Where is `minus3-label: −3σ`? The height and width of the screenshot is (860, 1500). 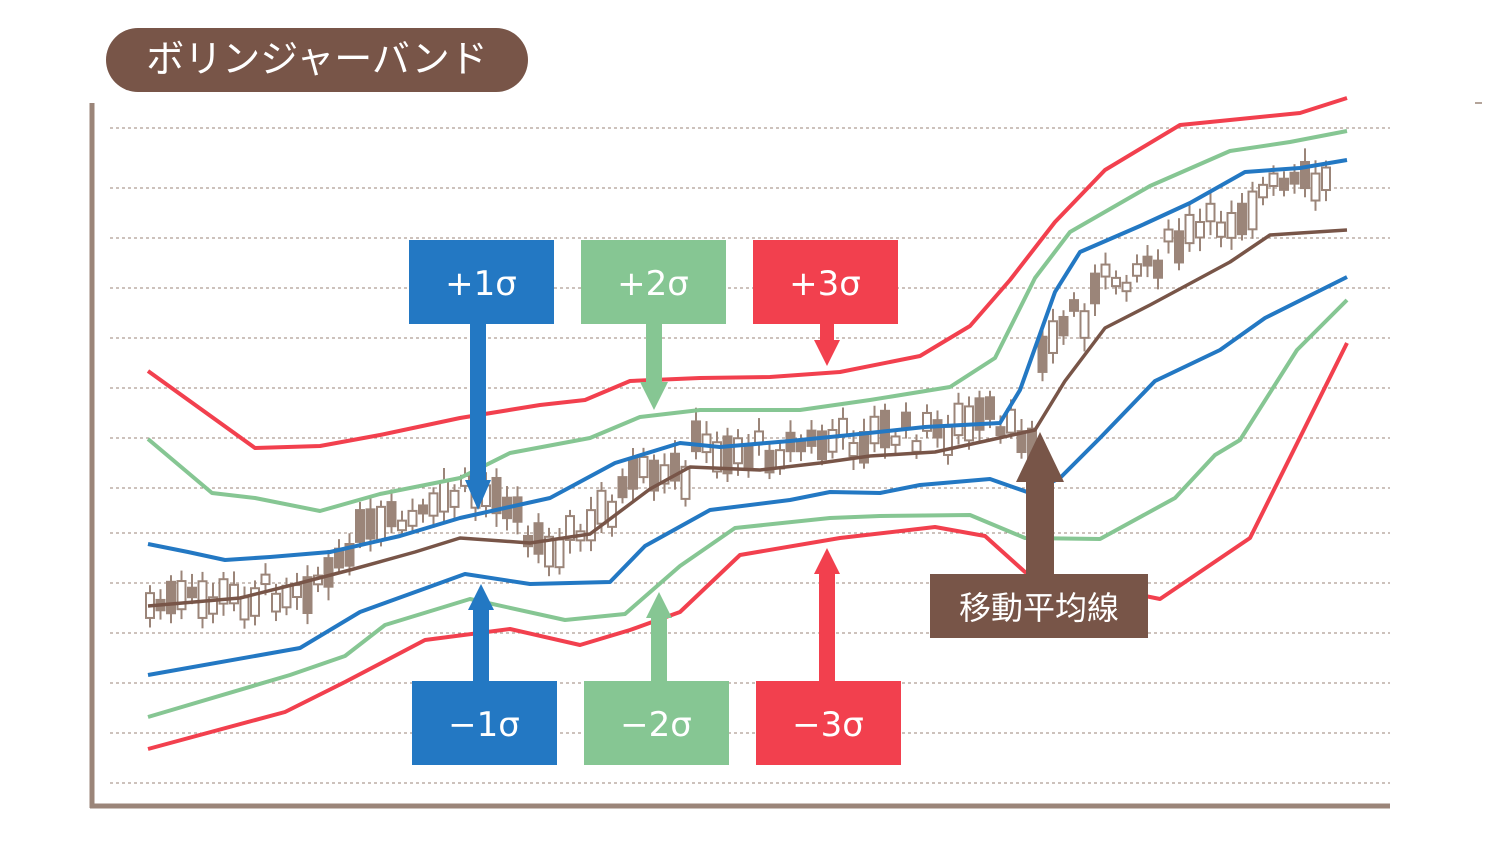
minus3-label: −3σ is located at coordinates (828, 725).